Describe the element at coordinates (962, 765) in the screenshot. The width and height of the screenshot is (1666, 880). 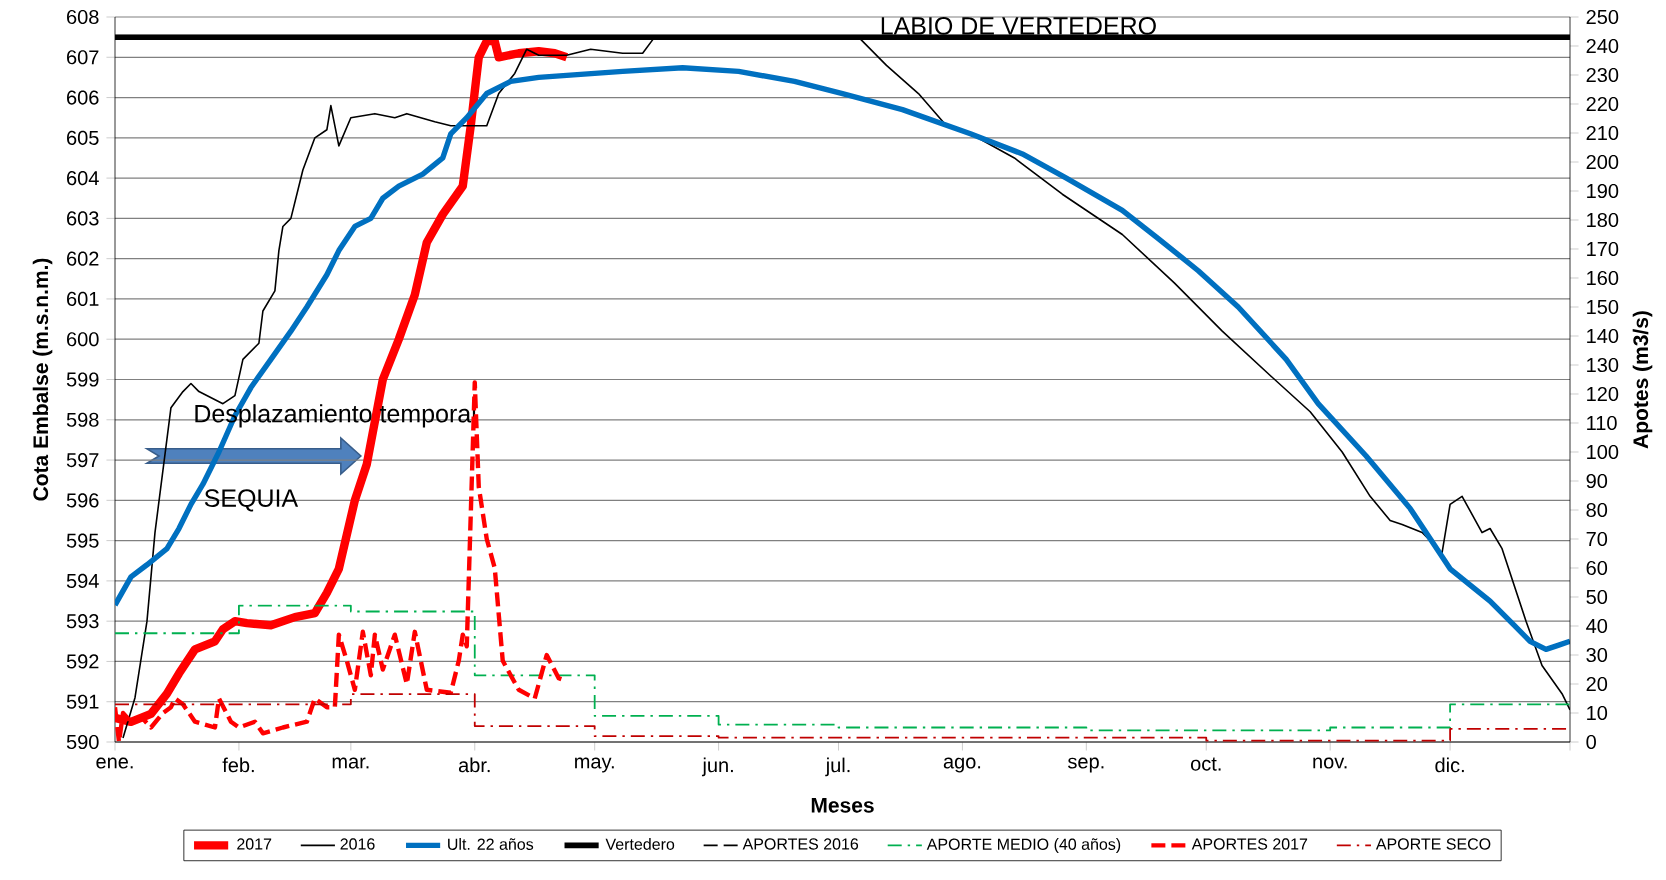
I see `x-tick-label: ago.` at that location.